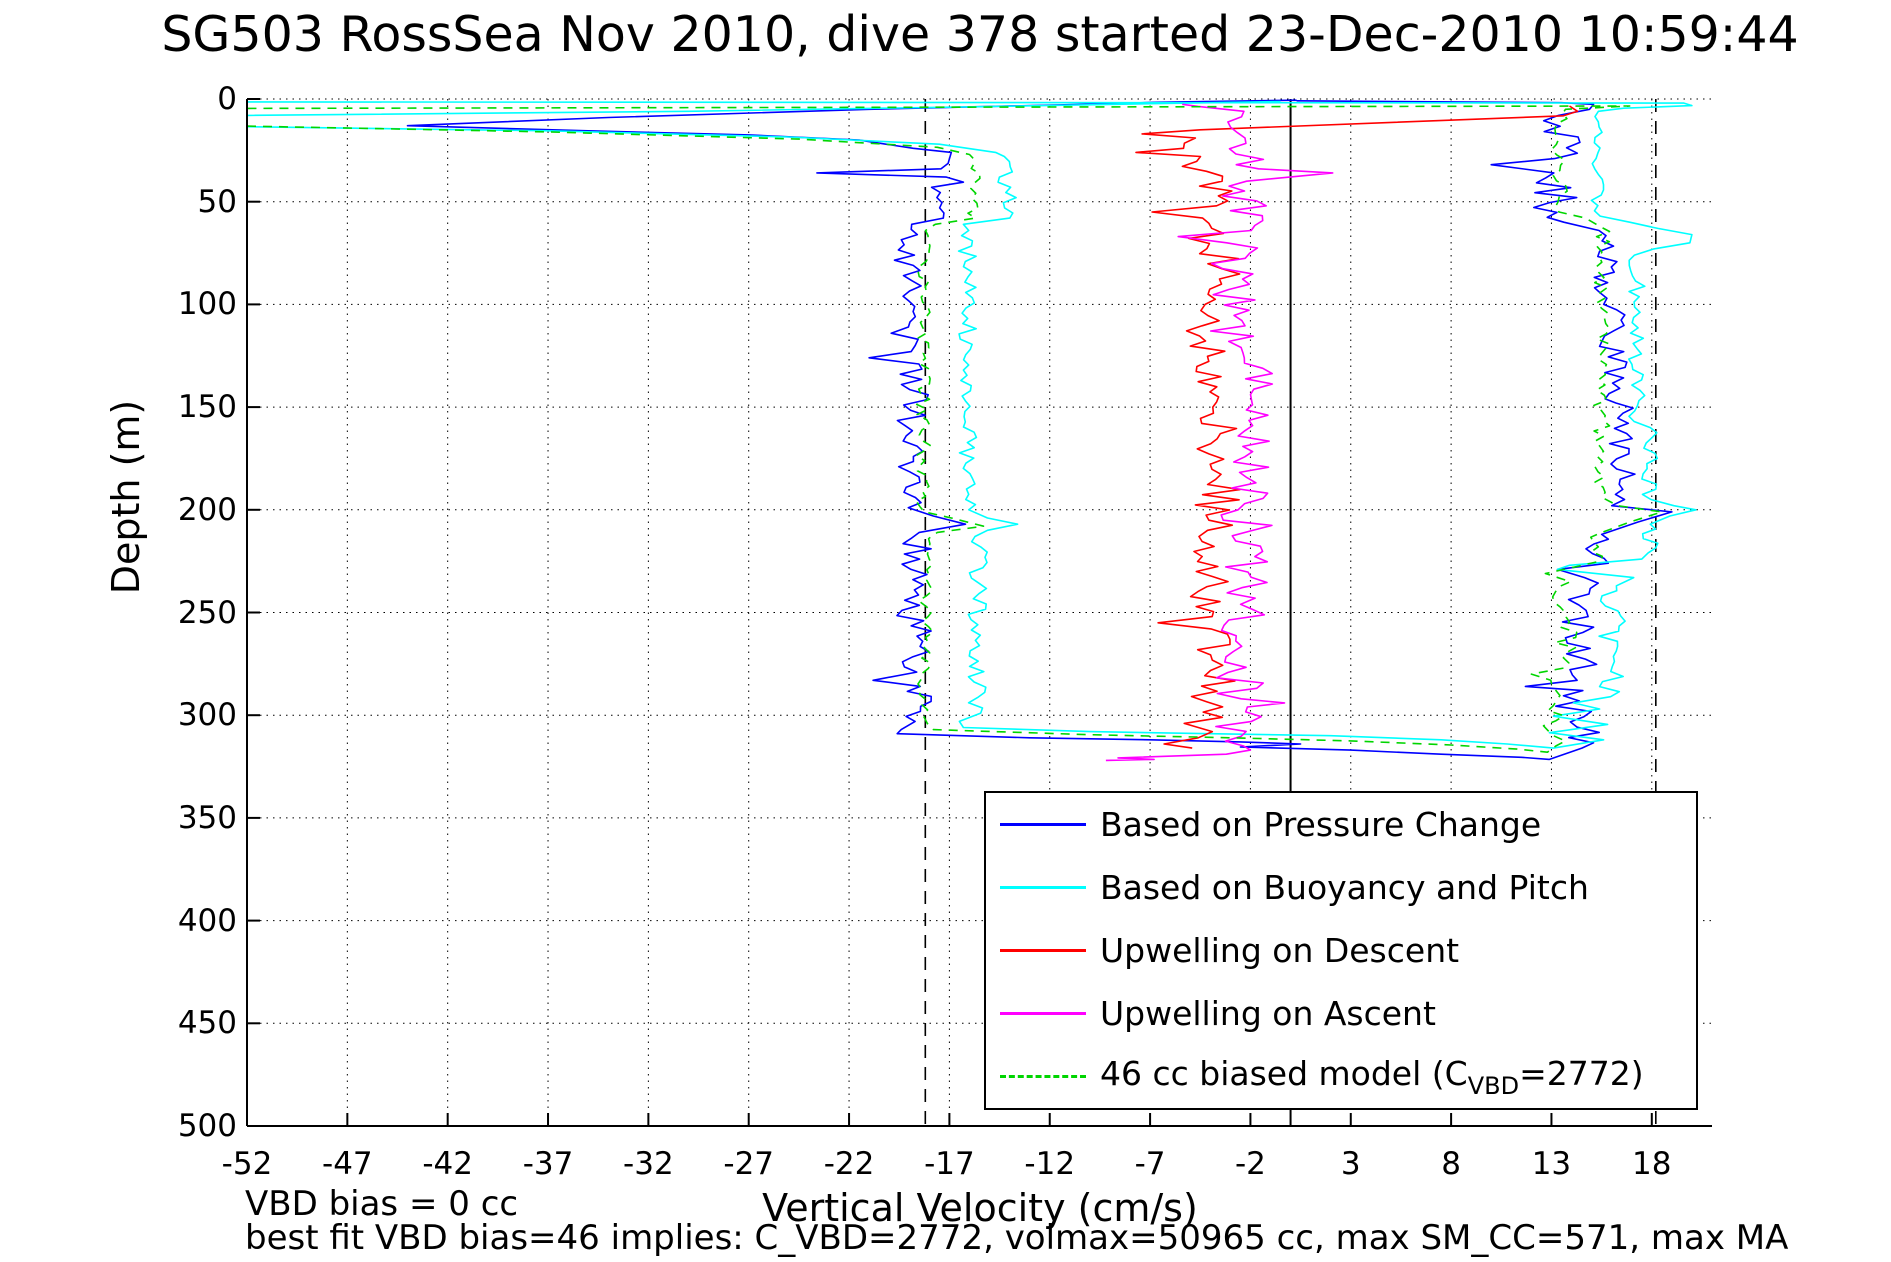  I want to click on legend-label: Based on Buoyancy and Pitch, so click(1344, 887).